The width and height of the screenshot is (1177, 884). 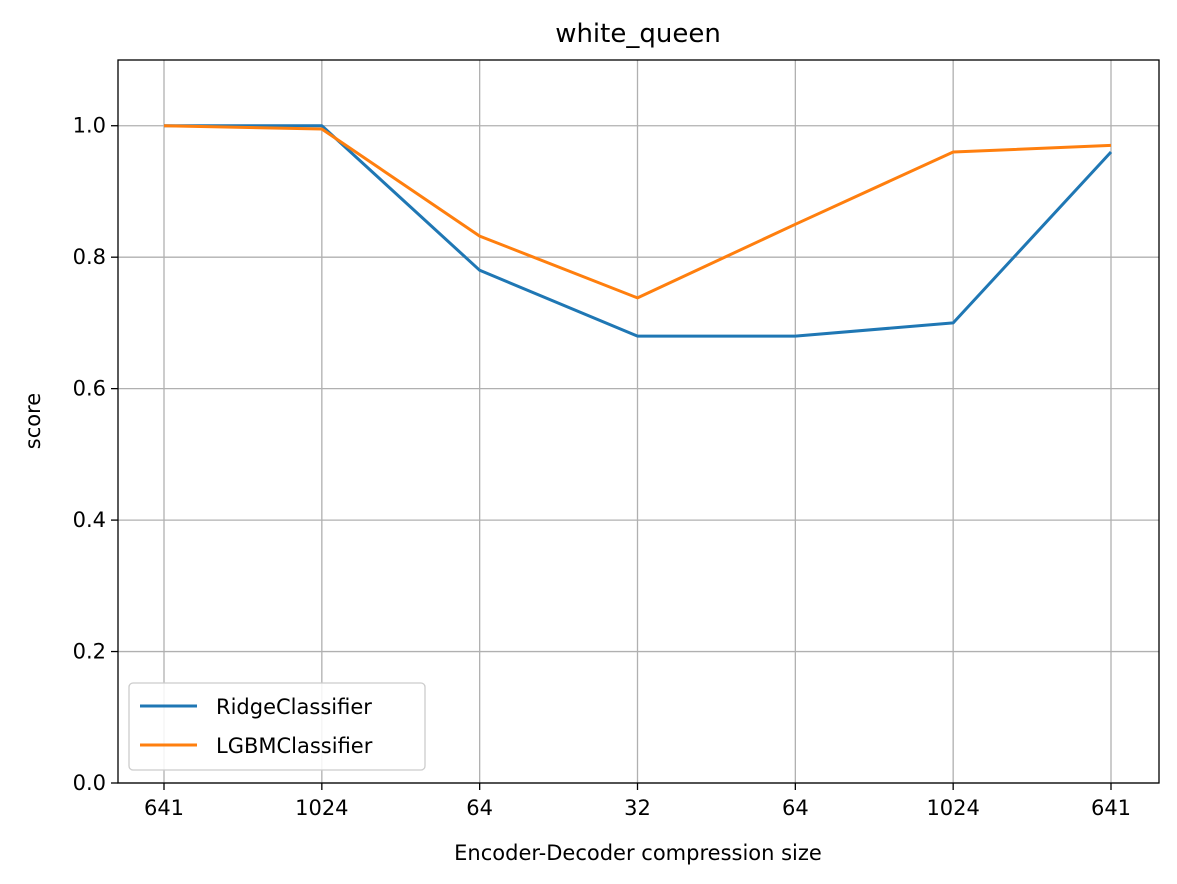 What do you see at coordinates (89, 783) in the screenshot?
I see `y-tick-label: 0.0` at bounding box center [89, 783].